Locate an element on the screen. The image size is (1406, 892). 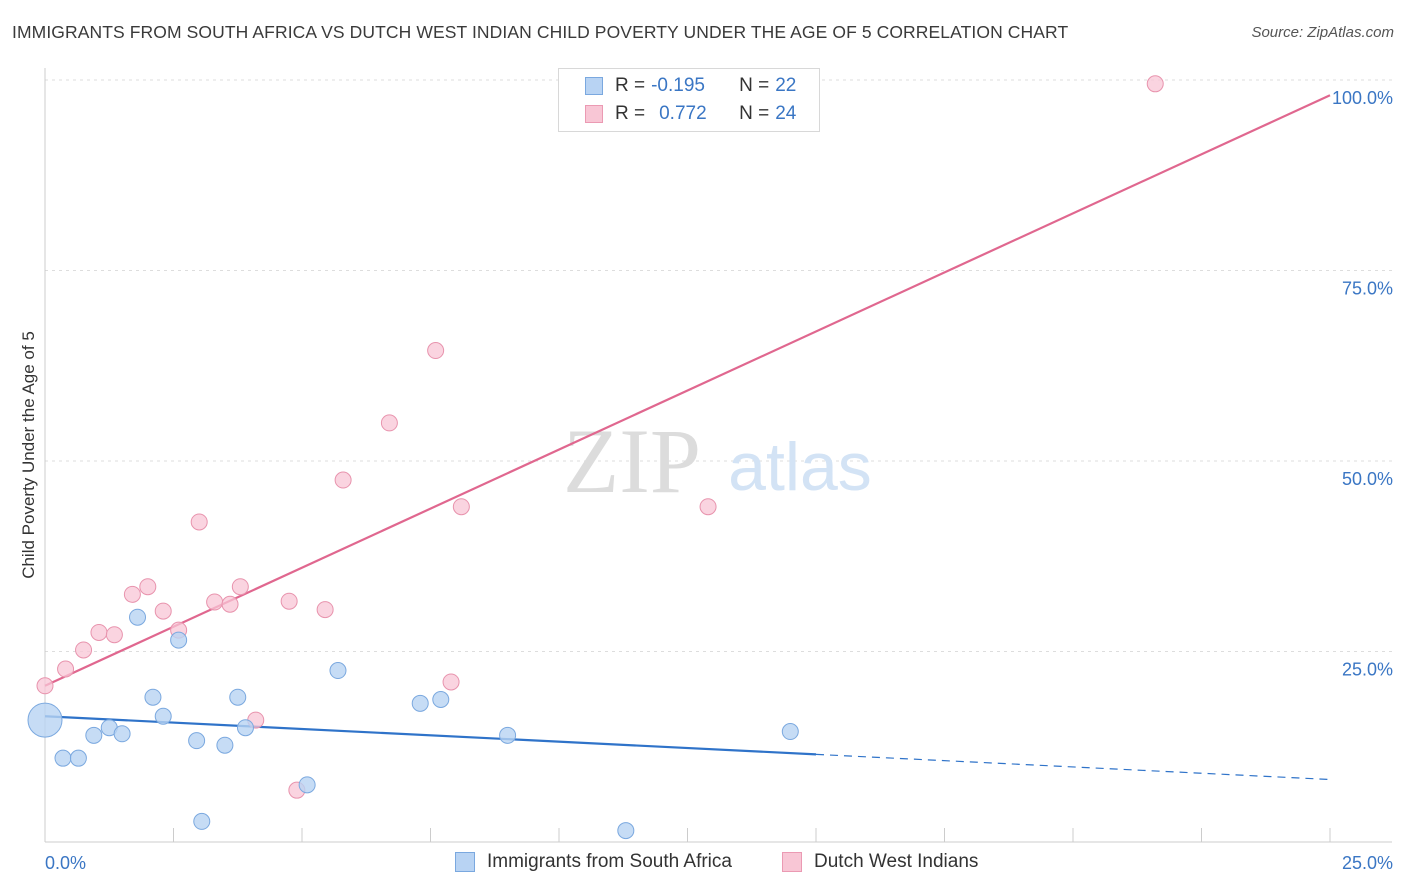
bottom-legend-dutch-west-indians: Dutch West Indians is located at coordinates (880, 862).